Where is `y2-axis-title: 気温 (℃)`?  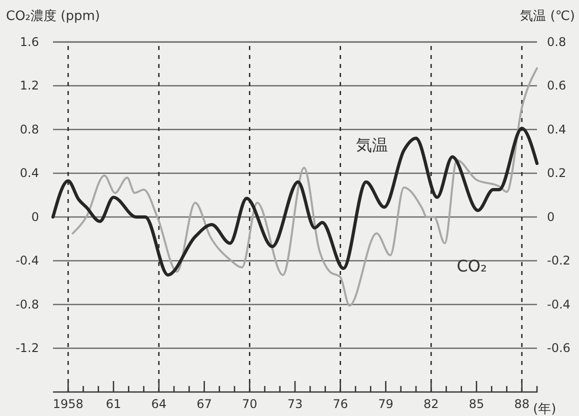 y2-axis-title: 気温 (℃) is located at coordinates (547, 16).